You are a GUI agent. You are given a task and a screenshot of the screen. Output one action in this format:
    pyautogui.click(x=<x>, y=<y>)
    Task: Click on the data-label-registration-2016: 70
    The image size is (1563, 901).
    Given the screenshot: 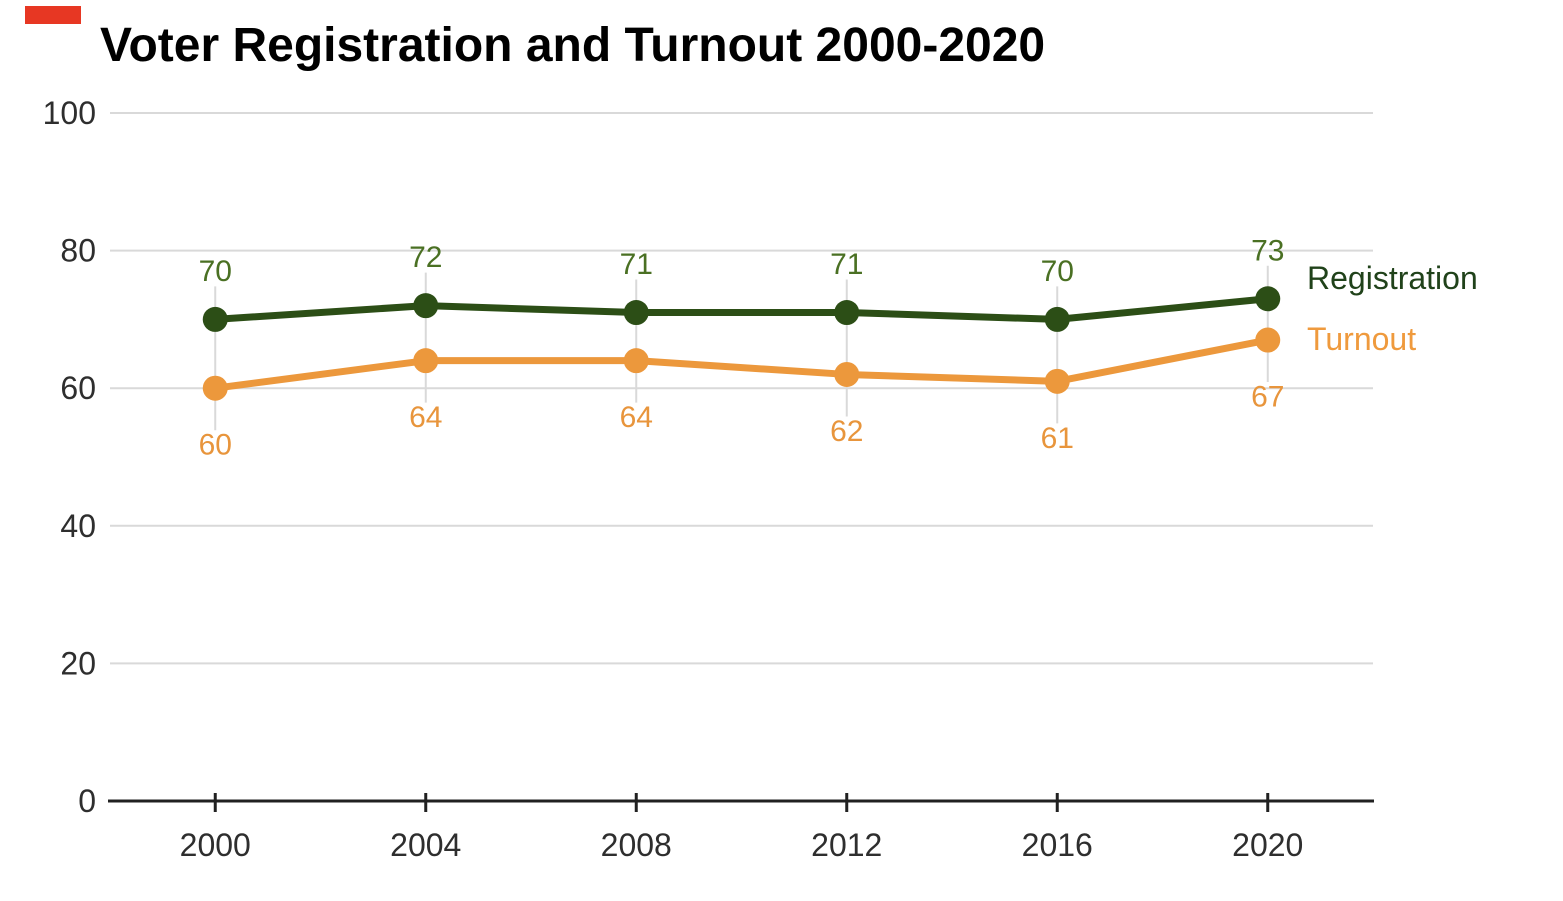 What is the action you would take?
    pyautogui.click(x=1057, y=271)
    